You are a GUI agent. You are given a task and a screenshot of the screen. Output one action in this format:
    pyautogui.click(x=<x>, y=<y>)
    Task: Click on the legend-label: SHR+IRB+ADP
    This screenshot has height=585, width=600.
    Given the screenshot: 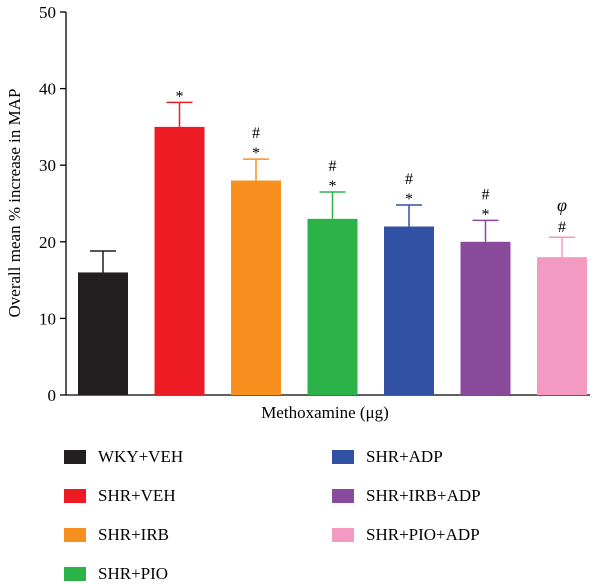 What is the action you would take?
    pyautogui.click(x=423, y=495)
    